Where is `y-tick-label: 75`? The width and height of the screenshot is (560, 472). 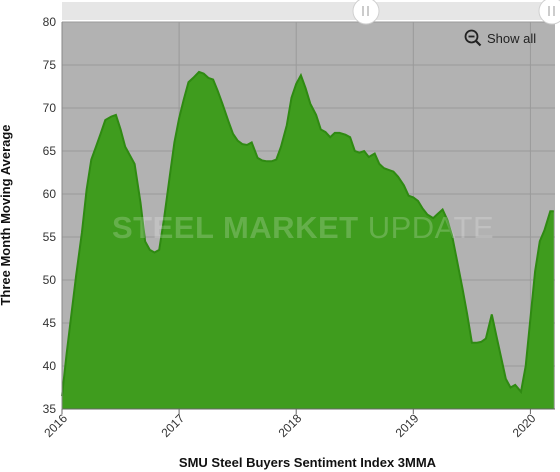 y-tick-label: 75 is located at coordinates (50, 65).